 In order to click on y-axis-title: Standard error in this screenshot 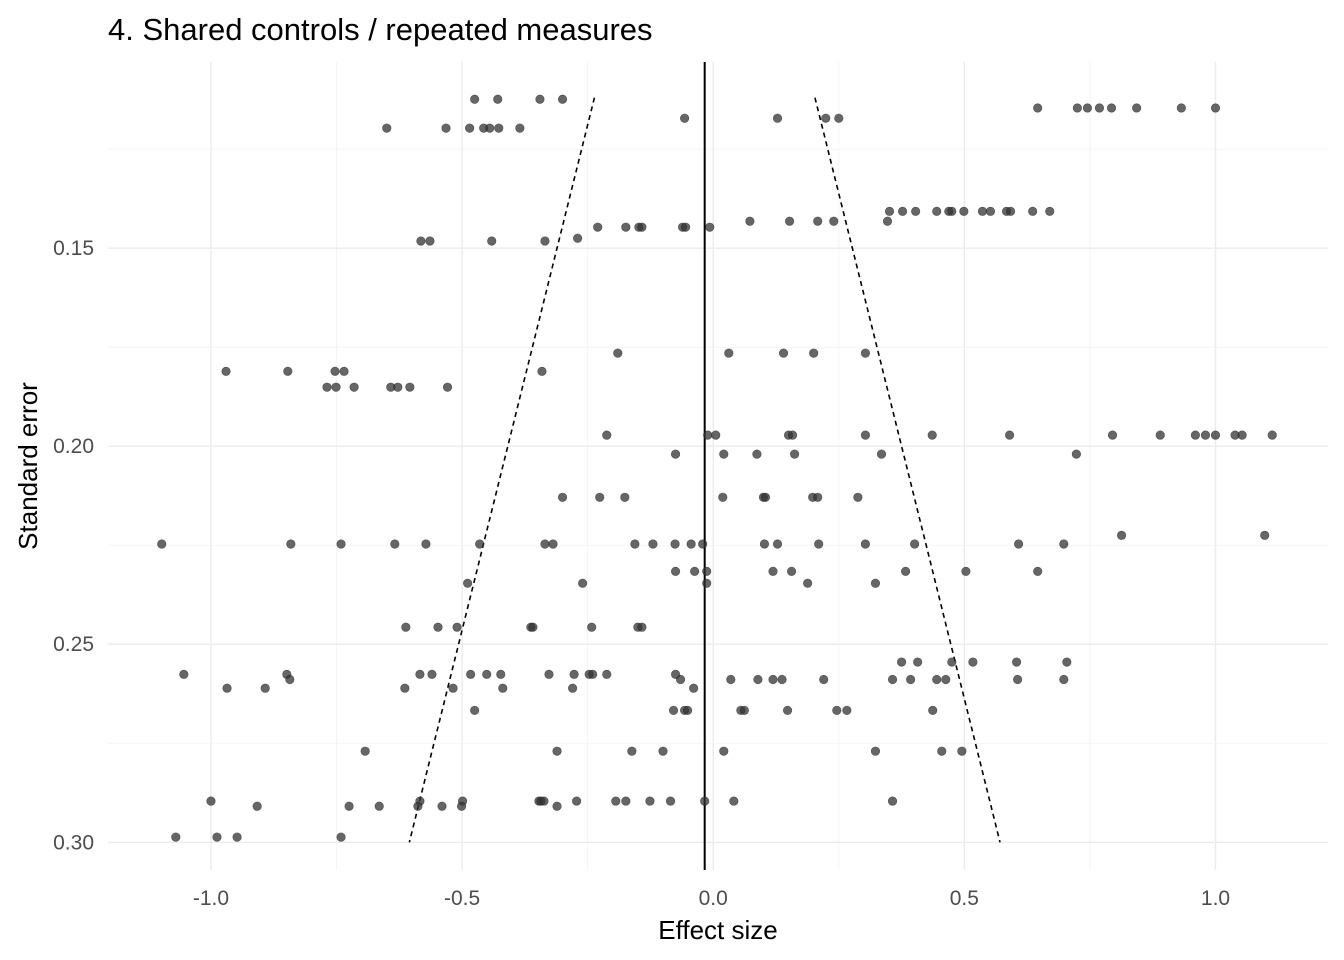, I will do `click(28, 466)`.